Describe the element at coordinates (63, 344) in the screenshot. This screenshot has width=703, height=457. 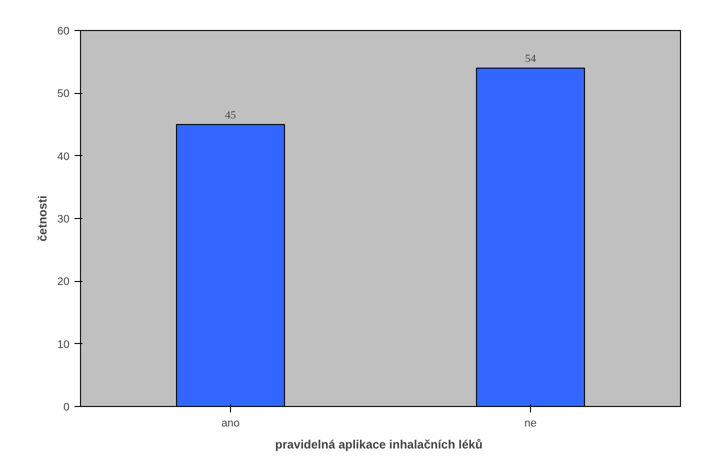
I see `y-tick-label: 10` at that location.